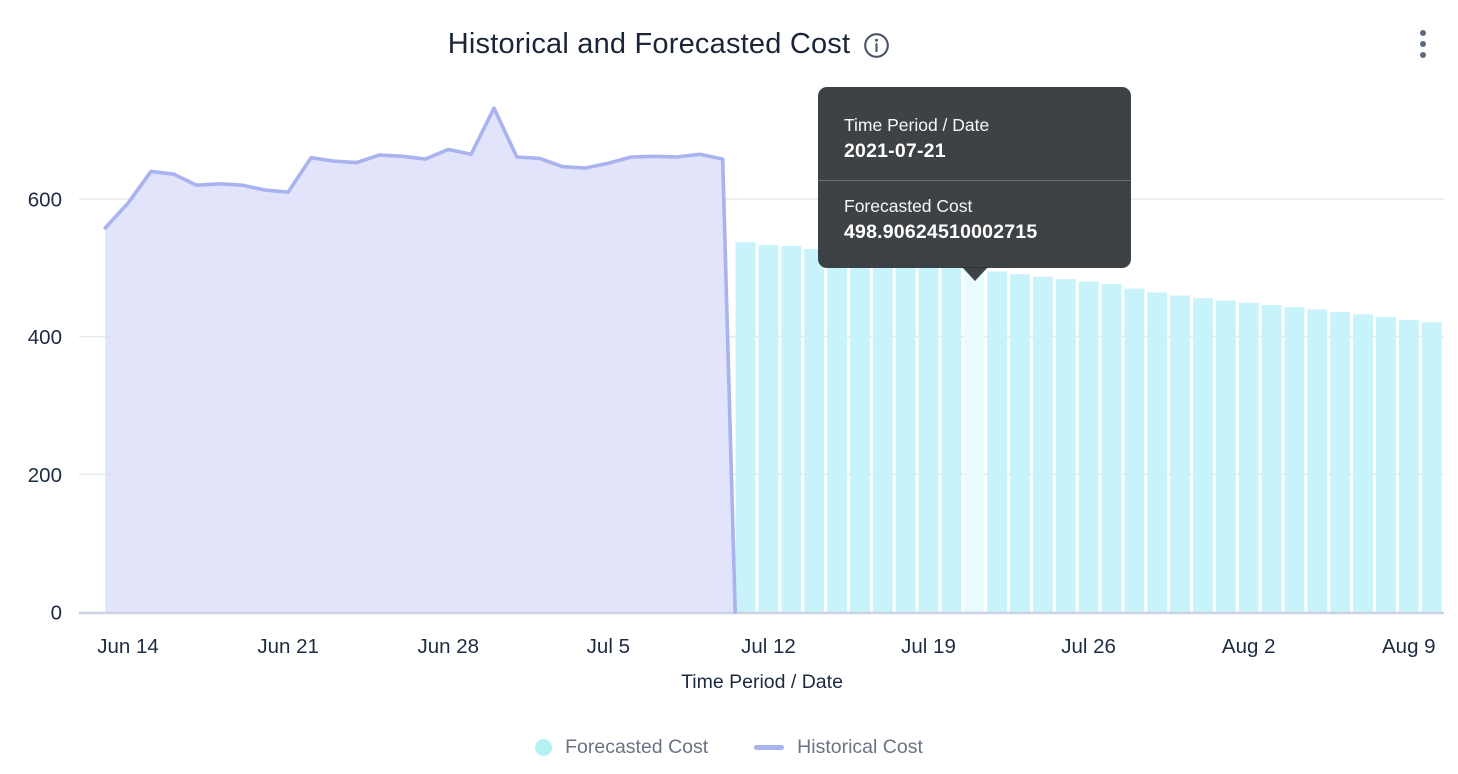 The image size is (1458, 774). Describe the element at coordinates (637, 747) in the screenshot. I see `legend-label: Forecasted Cost` at that location.